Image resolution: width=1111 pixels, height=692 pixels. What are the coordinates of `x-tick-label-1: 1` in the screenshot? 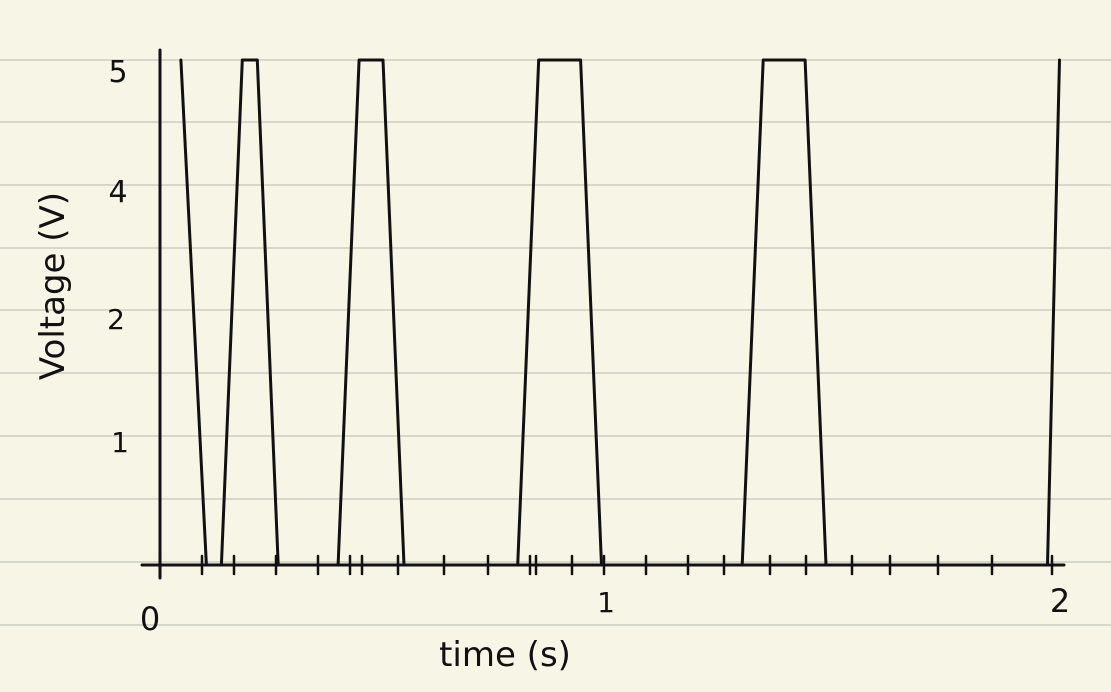 It's located at (606, 602).